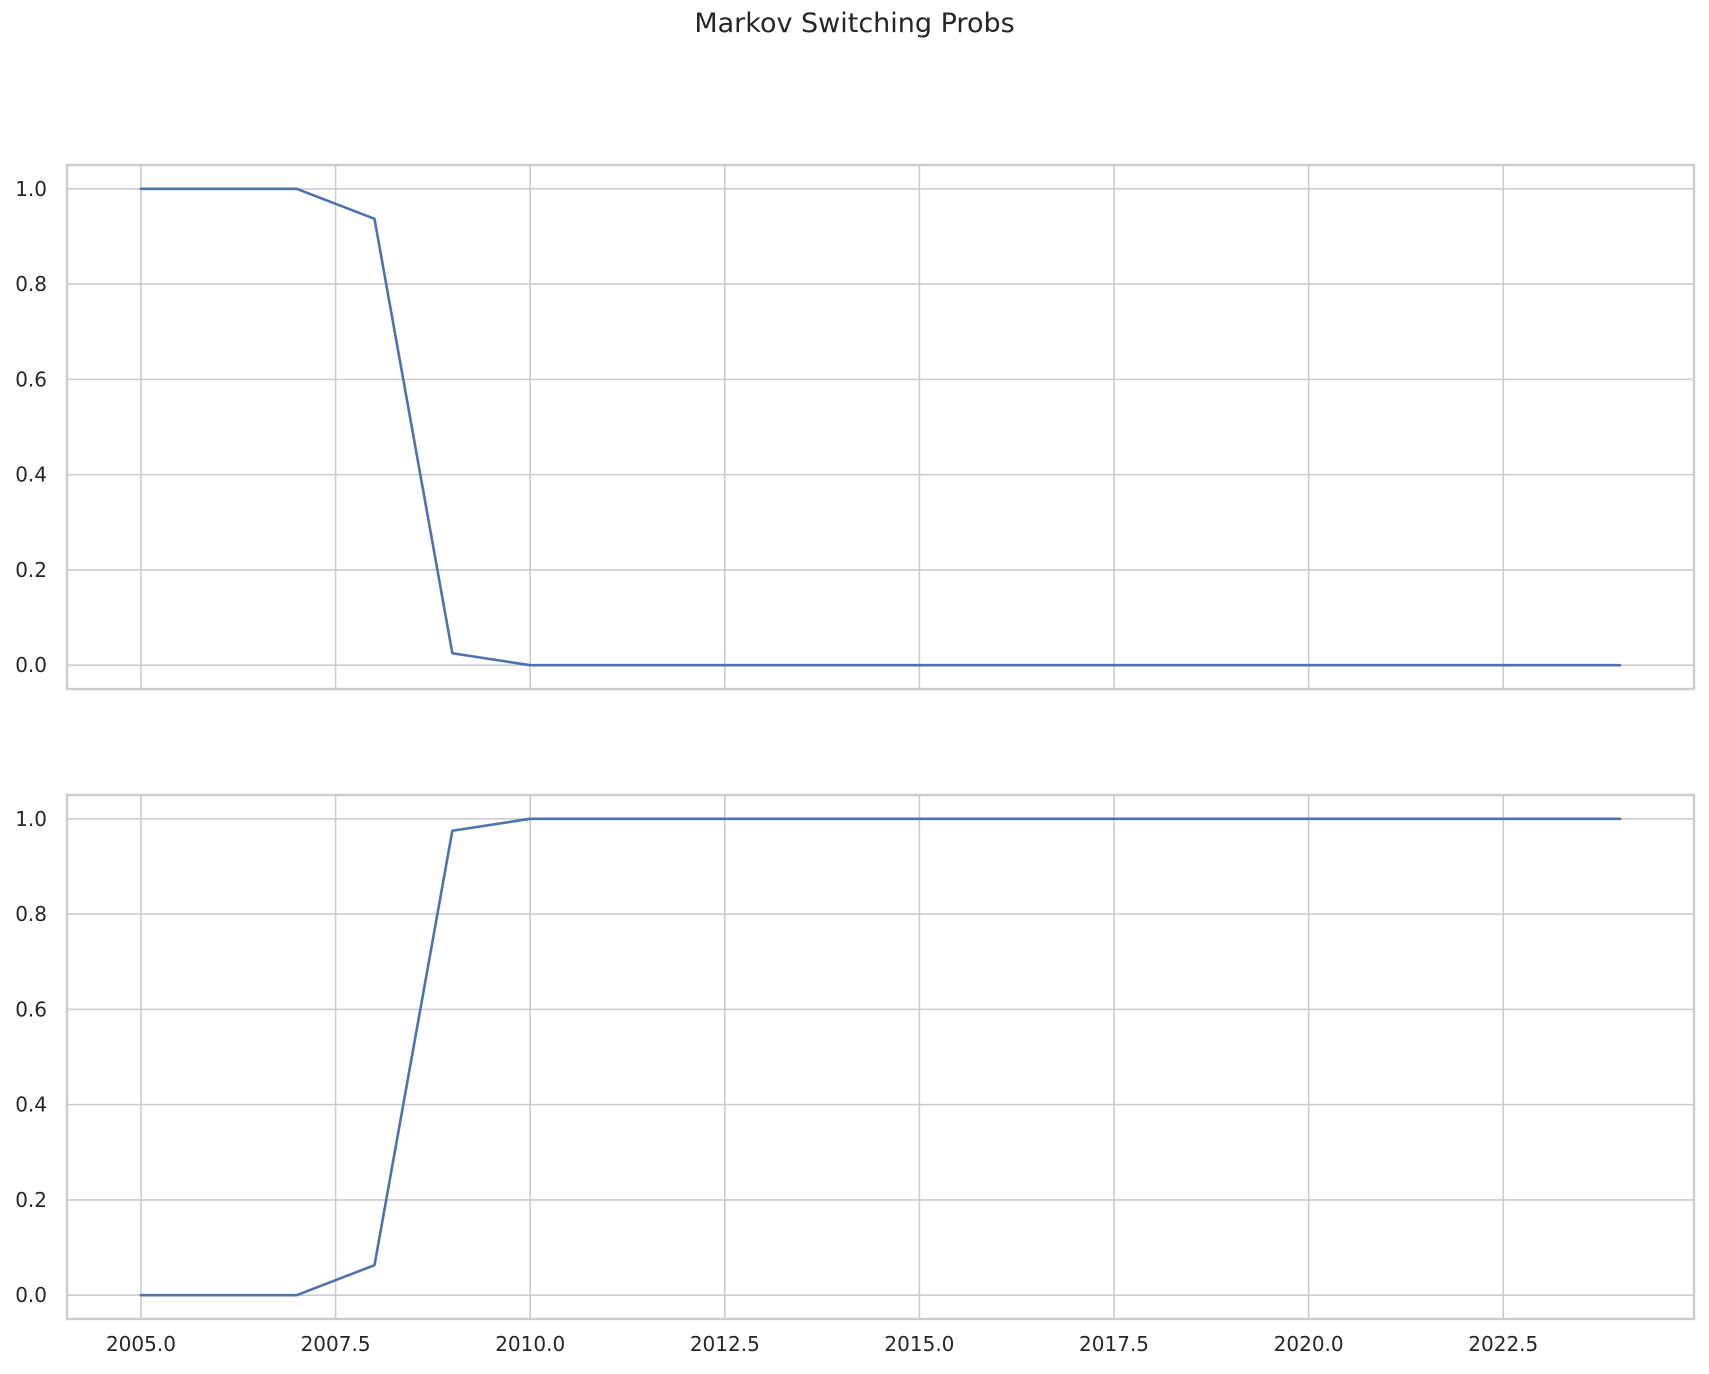 The width and height of the screenshot is (1709, 1374). Describe the element at coordinates (725, 1344) in the screenshot. I see `x-tick-label: 2012.5` at that location.